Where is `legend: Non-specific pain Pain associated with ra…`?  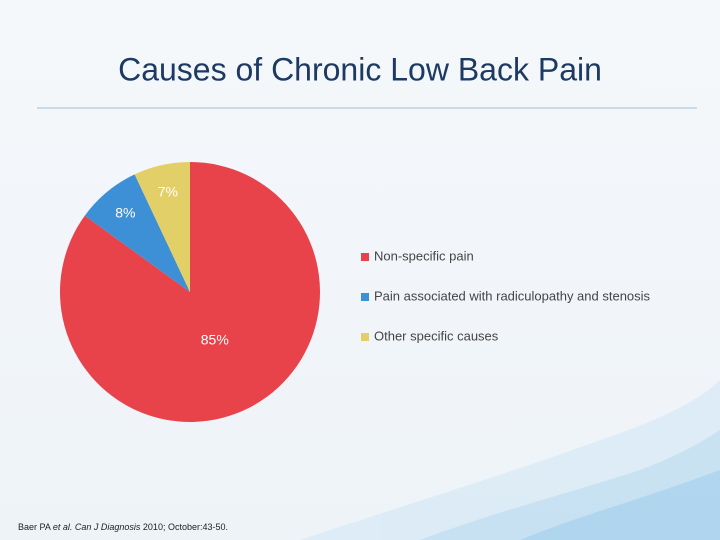
legend: Non-specific pain Pain associated with ra… is located at coordinates (506, 295).